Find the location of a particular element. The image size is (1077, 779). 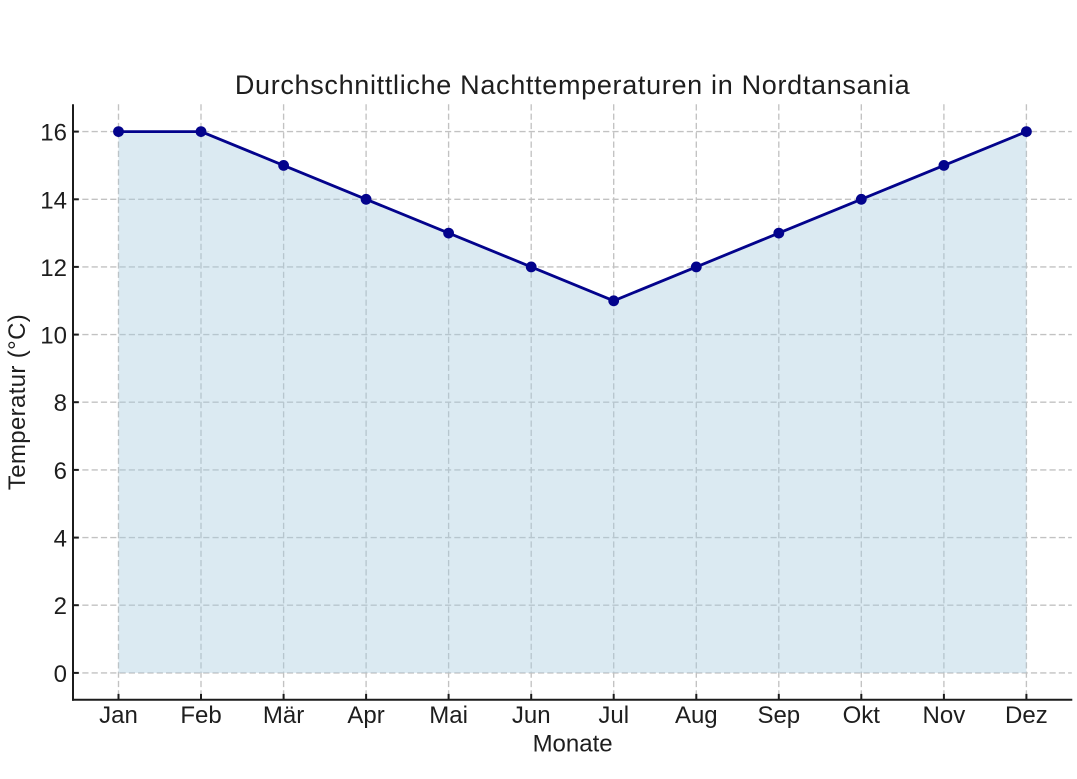

svg-text: Monate is located at coordinates (573, 744).